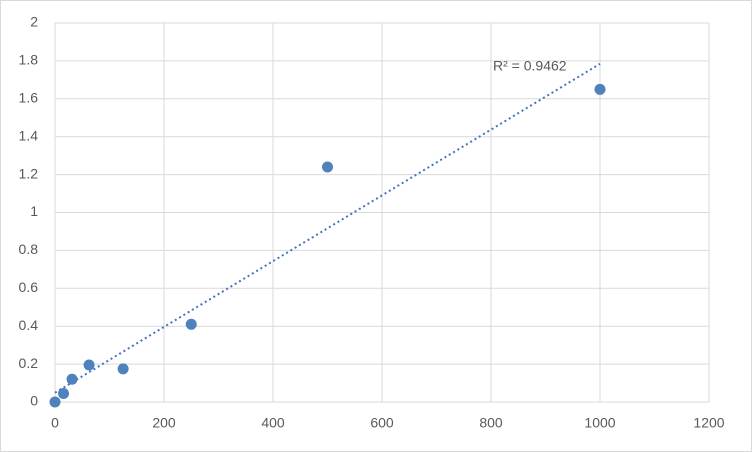 This screenshot has height=452, width=752. What do you see at coordinates (708, 423) in the screenshot?
I see `x-tick-label: 1200` at bounding box center [708, 423].